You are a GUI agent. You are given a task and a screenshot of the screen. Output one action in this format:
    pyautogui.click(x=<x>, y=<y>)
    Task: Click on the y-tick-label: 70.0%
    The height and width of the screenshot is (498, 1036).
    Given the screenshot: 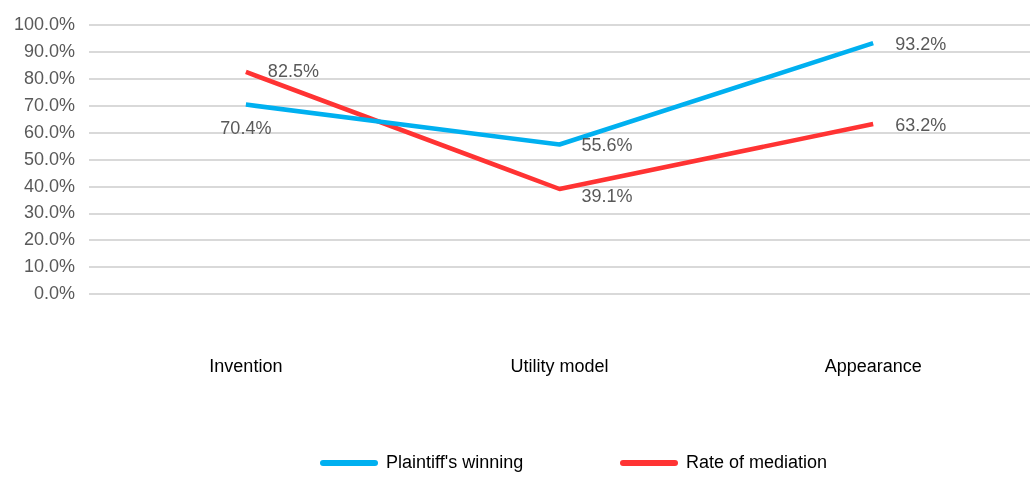 What is the action you would take?
    pyautogui.click(x=50, y=104)
    